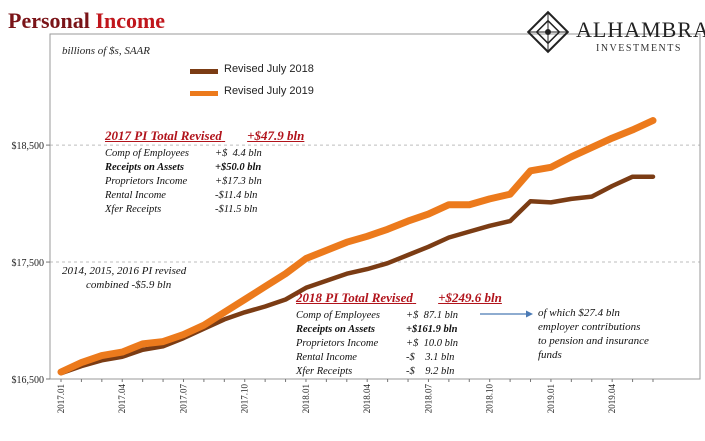  I want to click on row-value: +$17.3 bln, so click(238, 181).